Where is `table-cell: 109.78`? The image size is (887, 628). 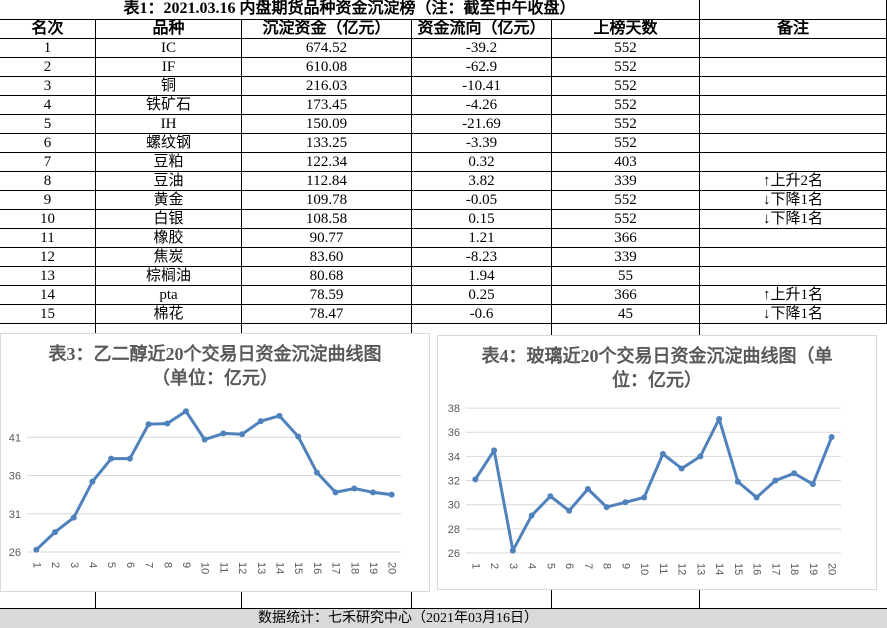 table-cell: 109.78 is located at coordinates (327, 200).